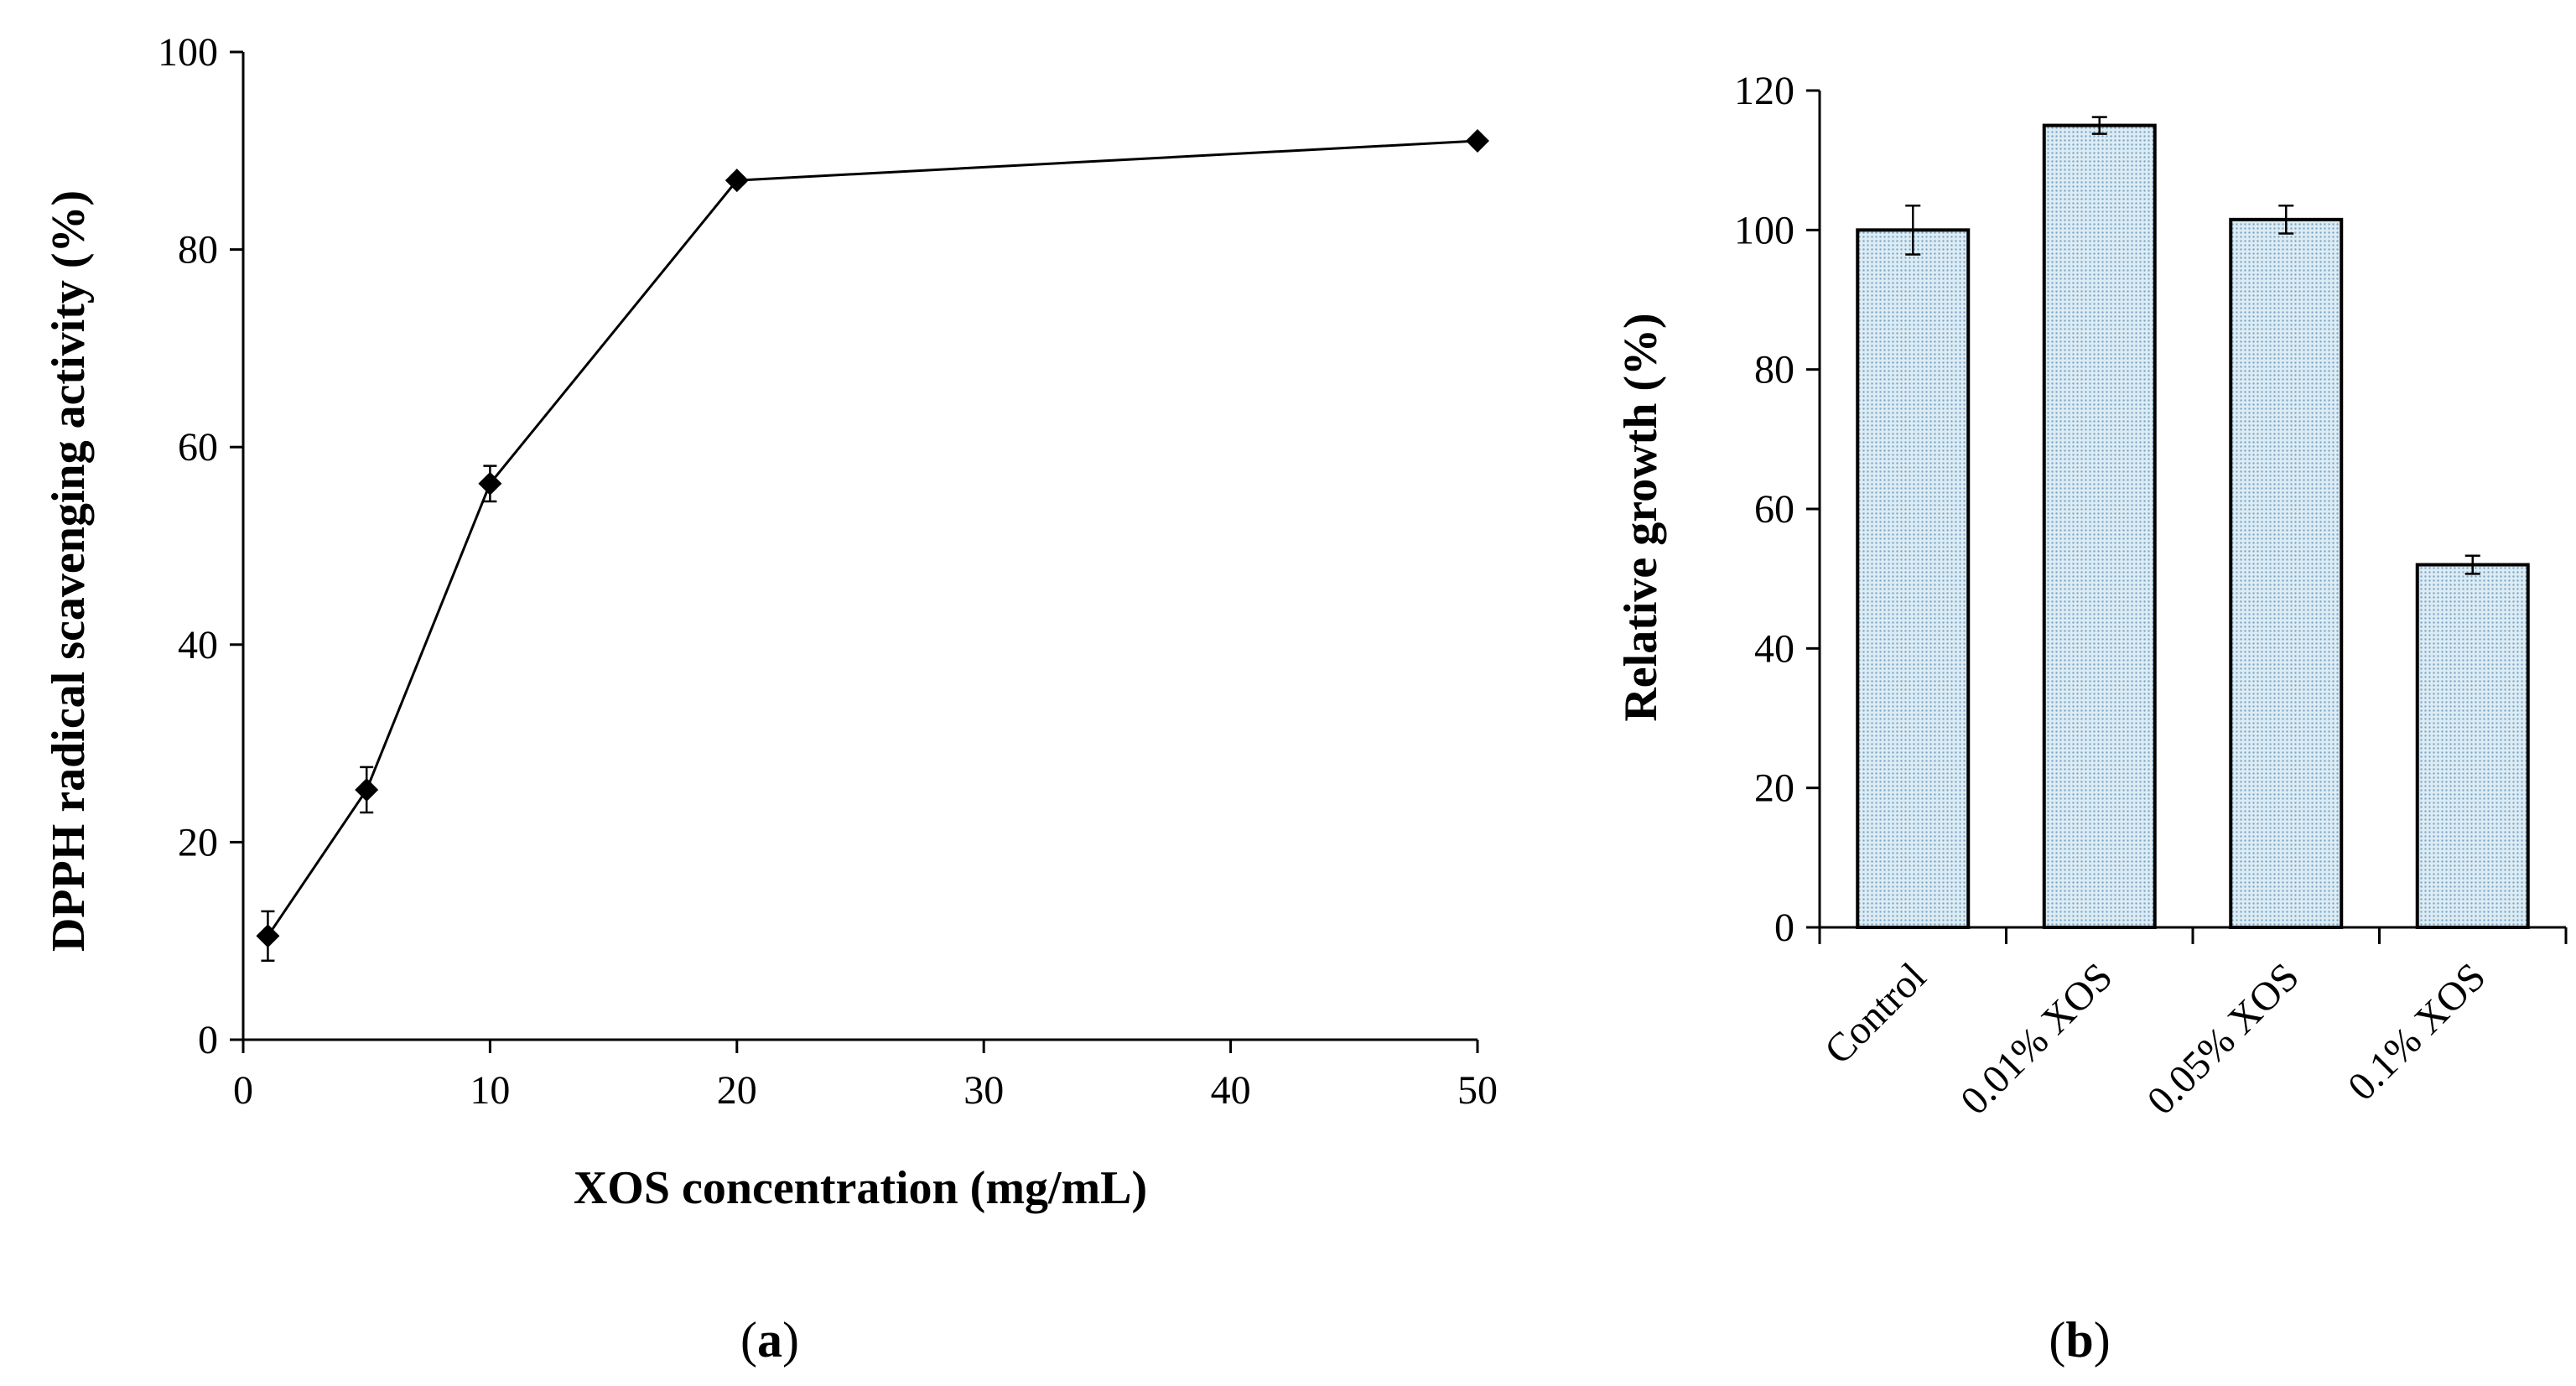 This screenshot has width=2576, height=1386. Describe the element at coordinates (188, 53) in the screenshot. I see `chart-a-y-tick-label: 100` at that location.